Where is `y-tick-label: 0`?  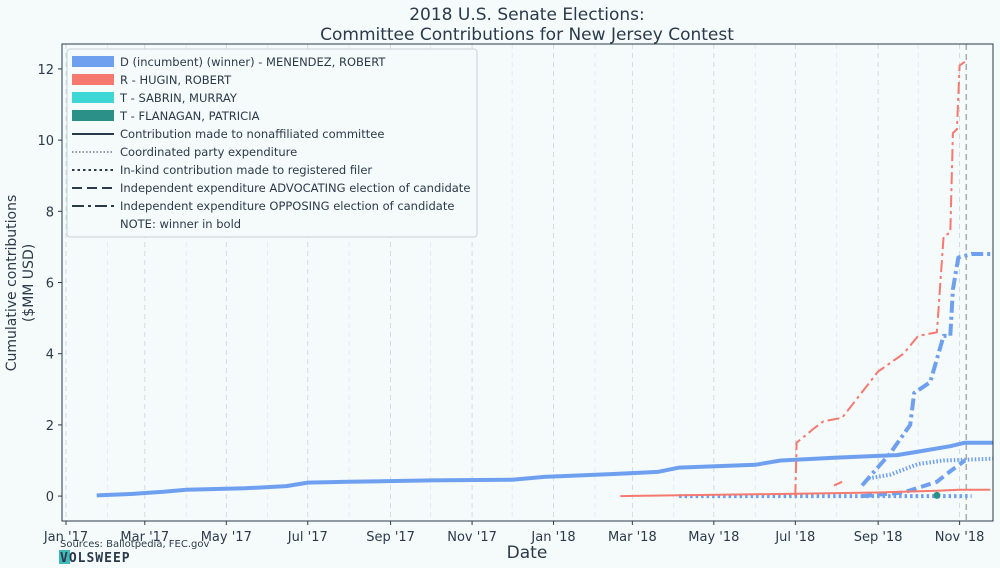 y-tick-label: 0 is located at coordinates (50, 497).